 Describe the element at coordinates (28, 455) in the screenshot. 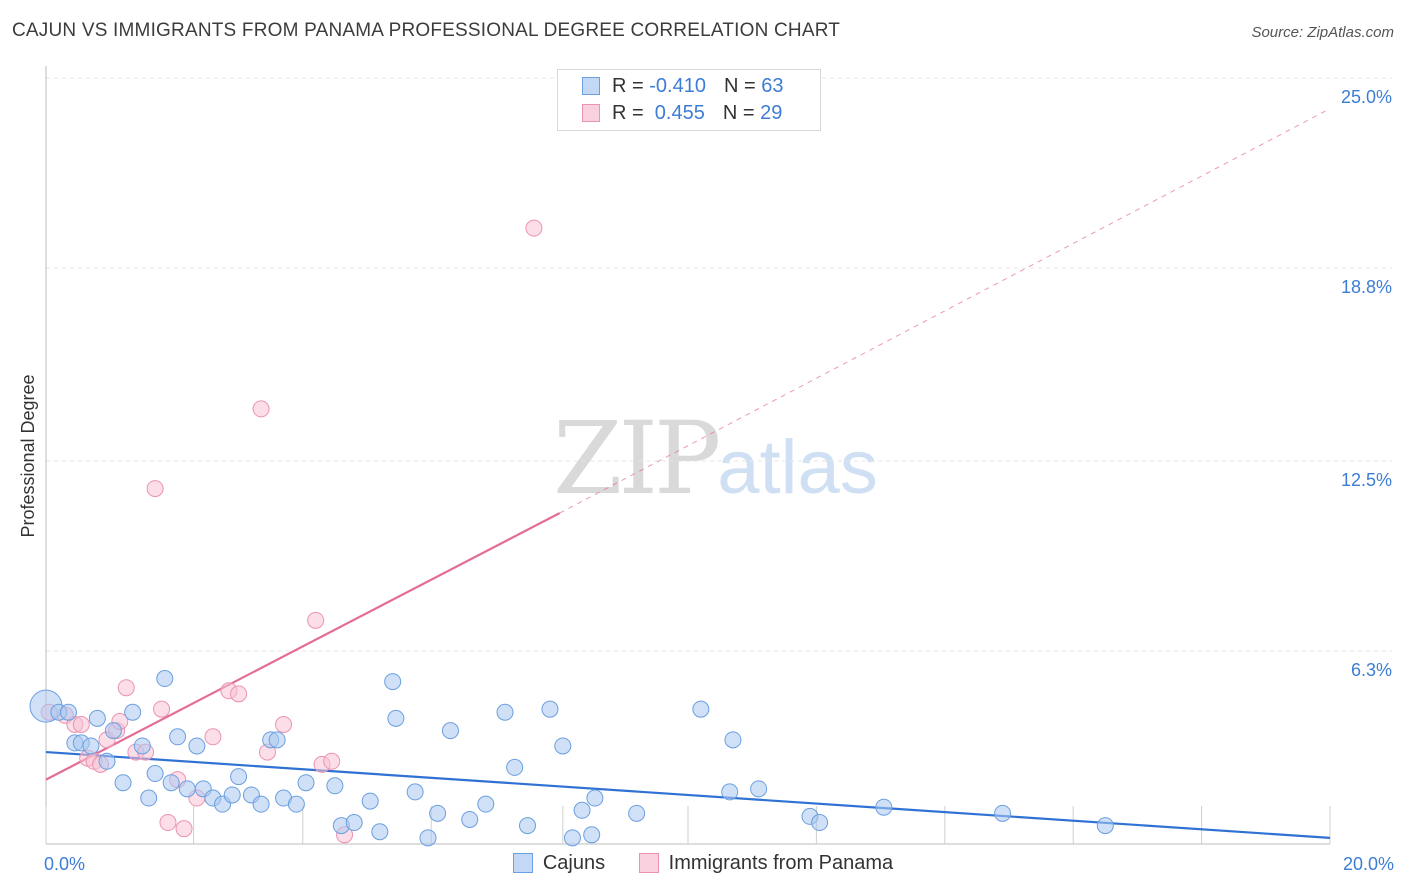

I see `y-axis-title: Professional Degree` at that location.